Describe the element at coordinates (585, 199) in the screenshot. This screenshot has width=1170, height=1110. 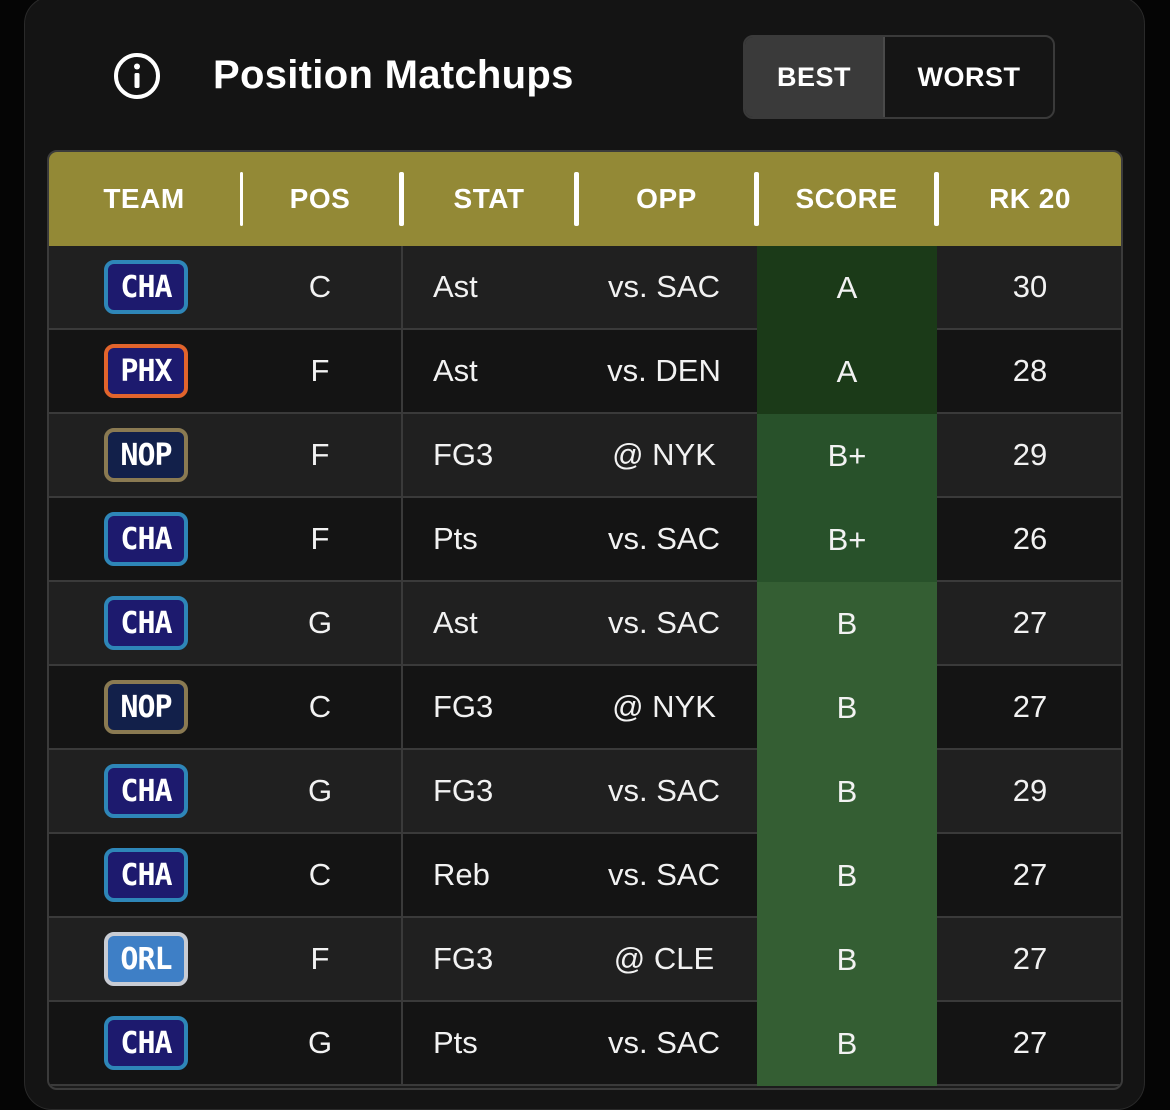
I see `table-header-row: TEAM POS STAT OPP SCORE RK 20` at that location.